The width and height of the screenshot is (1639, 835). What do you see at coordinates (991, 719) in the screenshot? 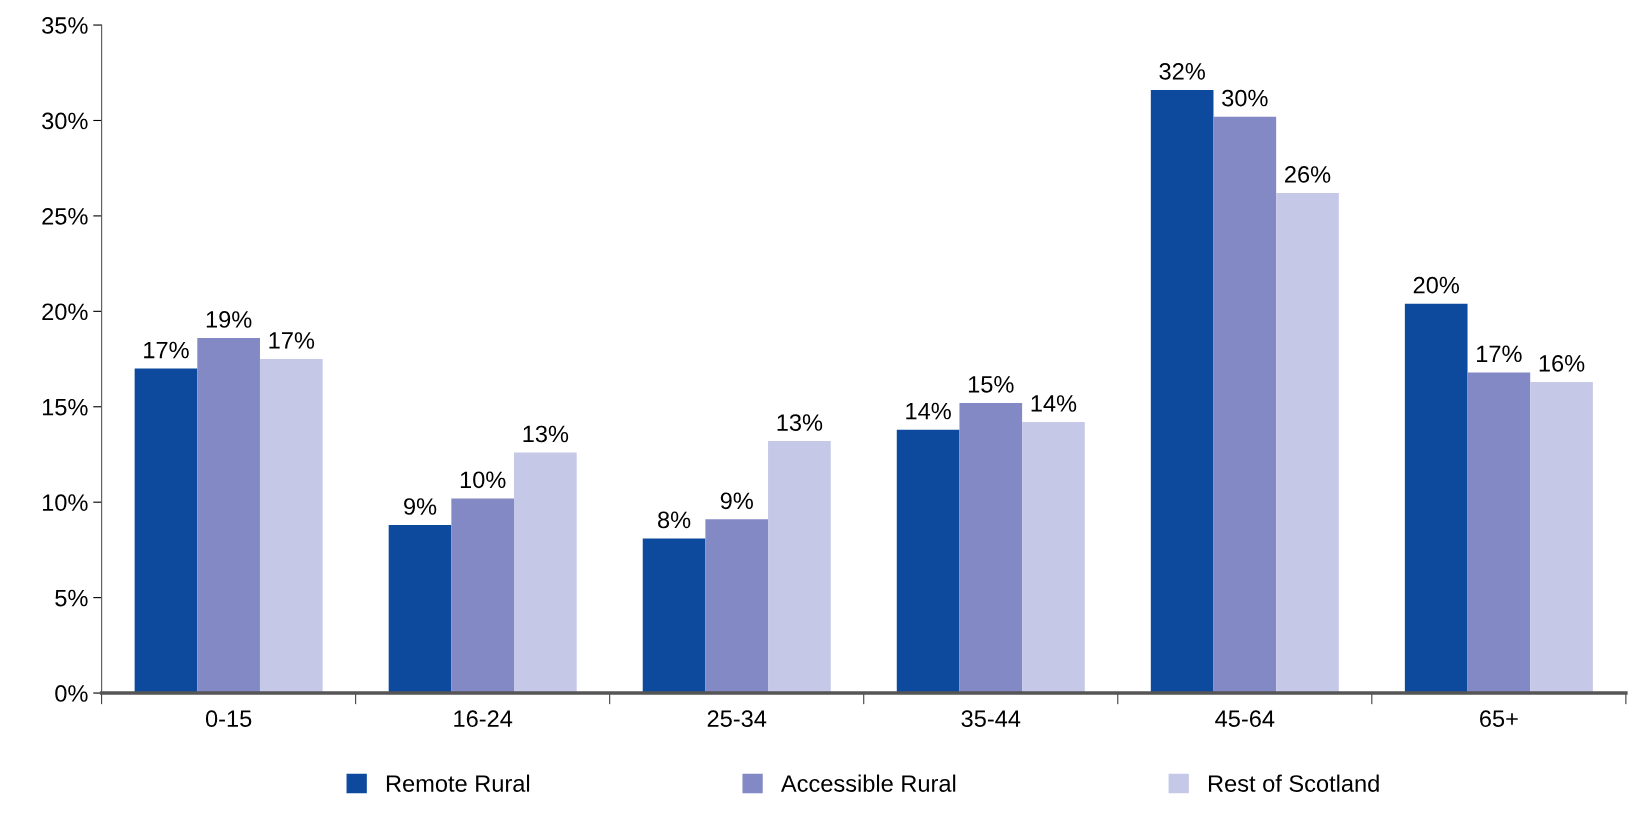
I see `x-tick-label: 35-44` at bounding box center [991, 719].